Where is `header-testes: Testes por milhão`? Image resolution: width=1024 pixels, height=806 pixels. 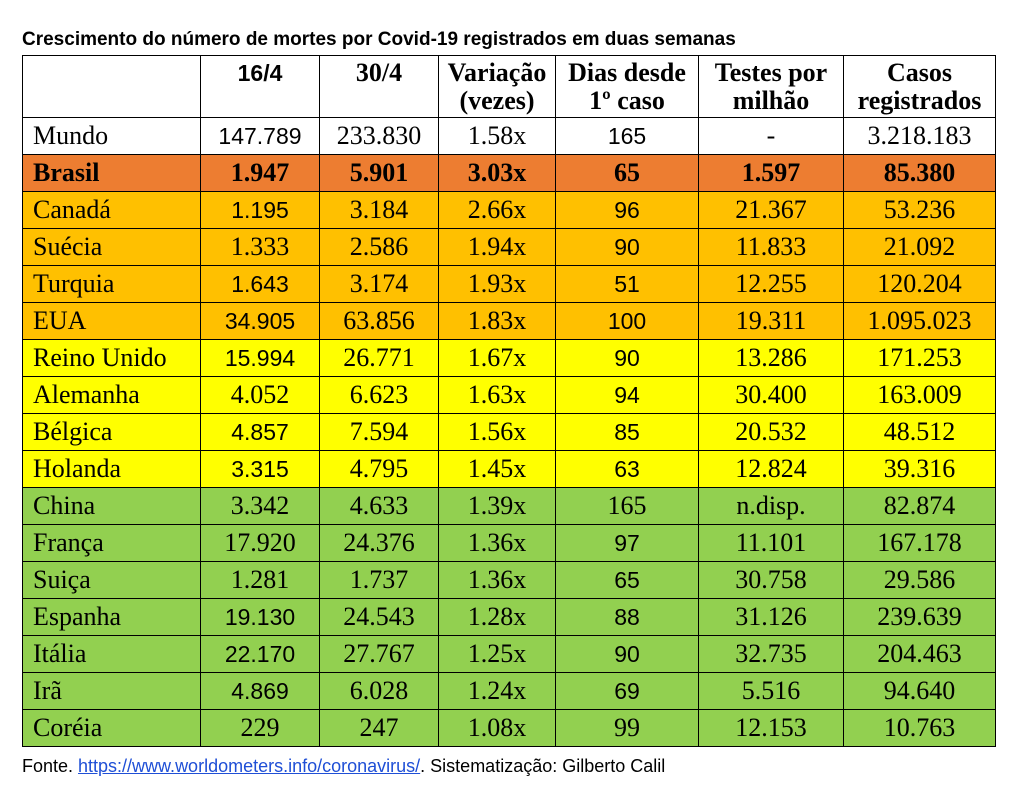 header-testes: Testes por milhão is located at coordinates (771, 86).